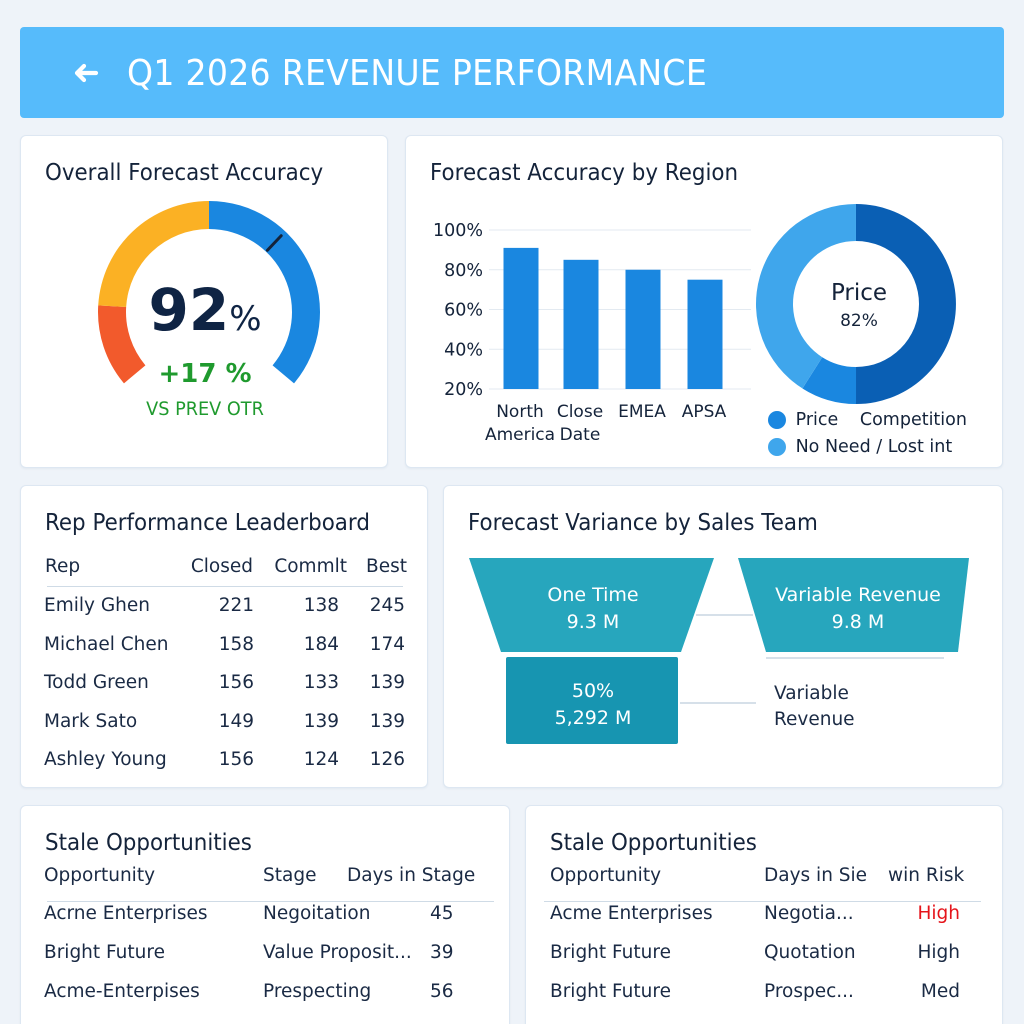 Image resolution: width=1024 pixels, height=1024 pixels. What do you see at coordinates (417, 73) in the screenshot?
I see `page-title: Q1 2026 REVENUE PERFORMANCE` at bounding box center [417, 73].